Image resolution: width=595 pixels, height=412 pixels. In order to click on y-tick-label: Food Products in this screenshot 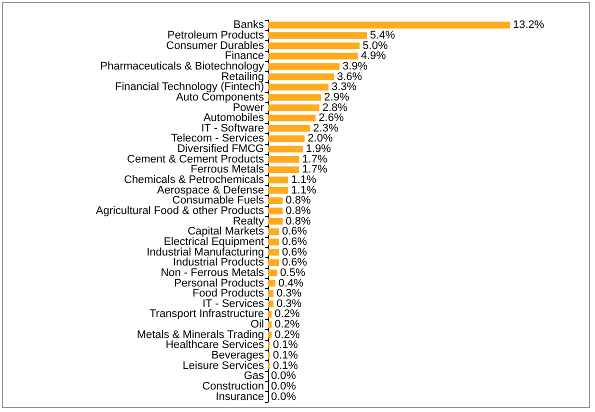, I will do `click(228, 294)`.